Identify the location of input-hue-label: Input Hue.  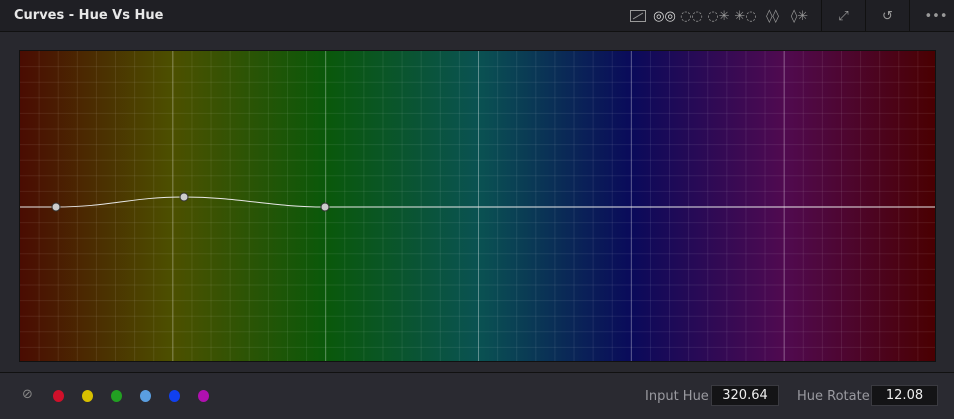
(677, 396).